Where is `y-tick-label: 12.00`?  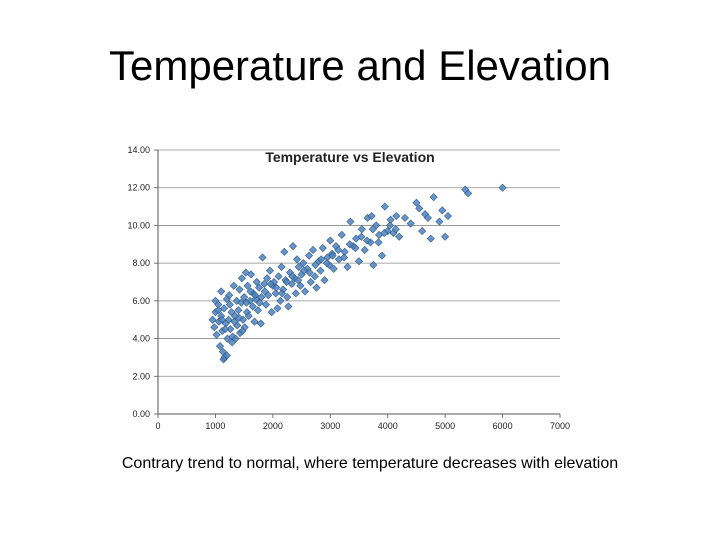
y-tick-label: 12.00 is located at coordinates (138, 188).